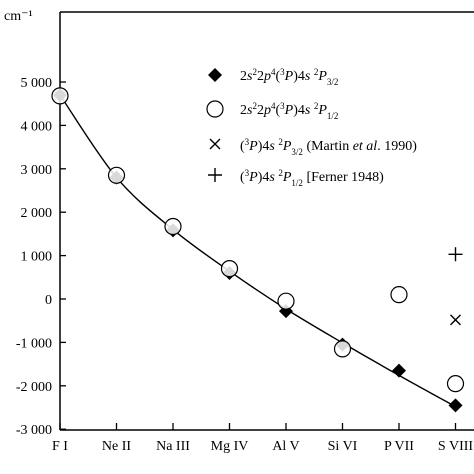 This screenshot has height=474, width=474. Describe the element at coordinates (37, 257) in the screenshot. I see `y-tick-label: 1 000` at that location.